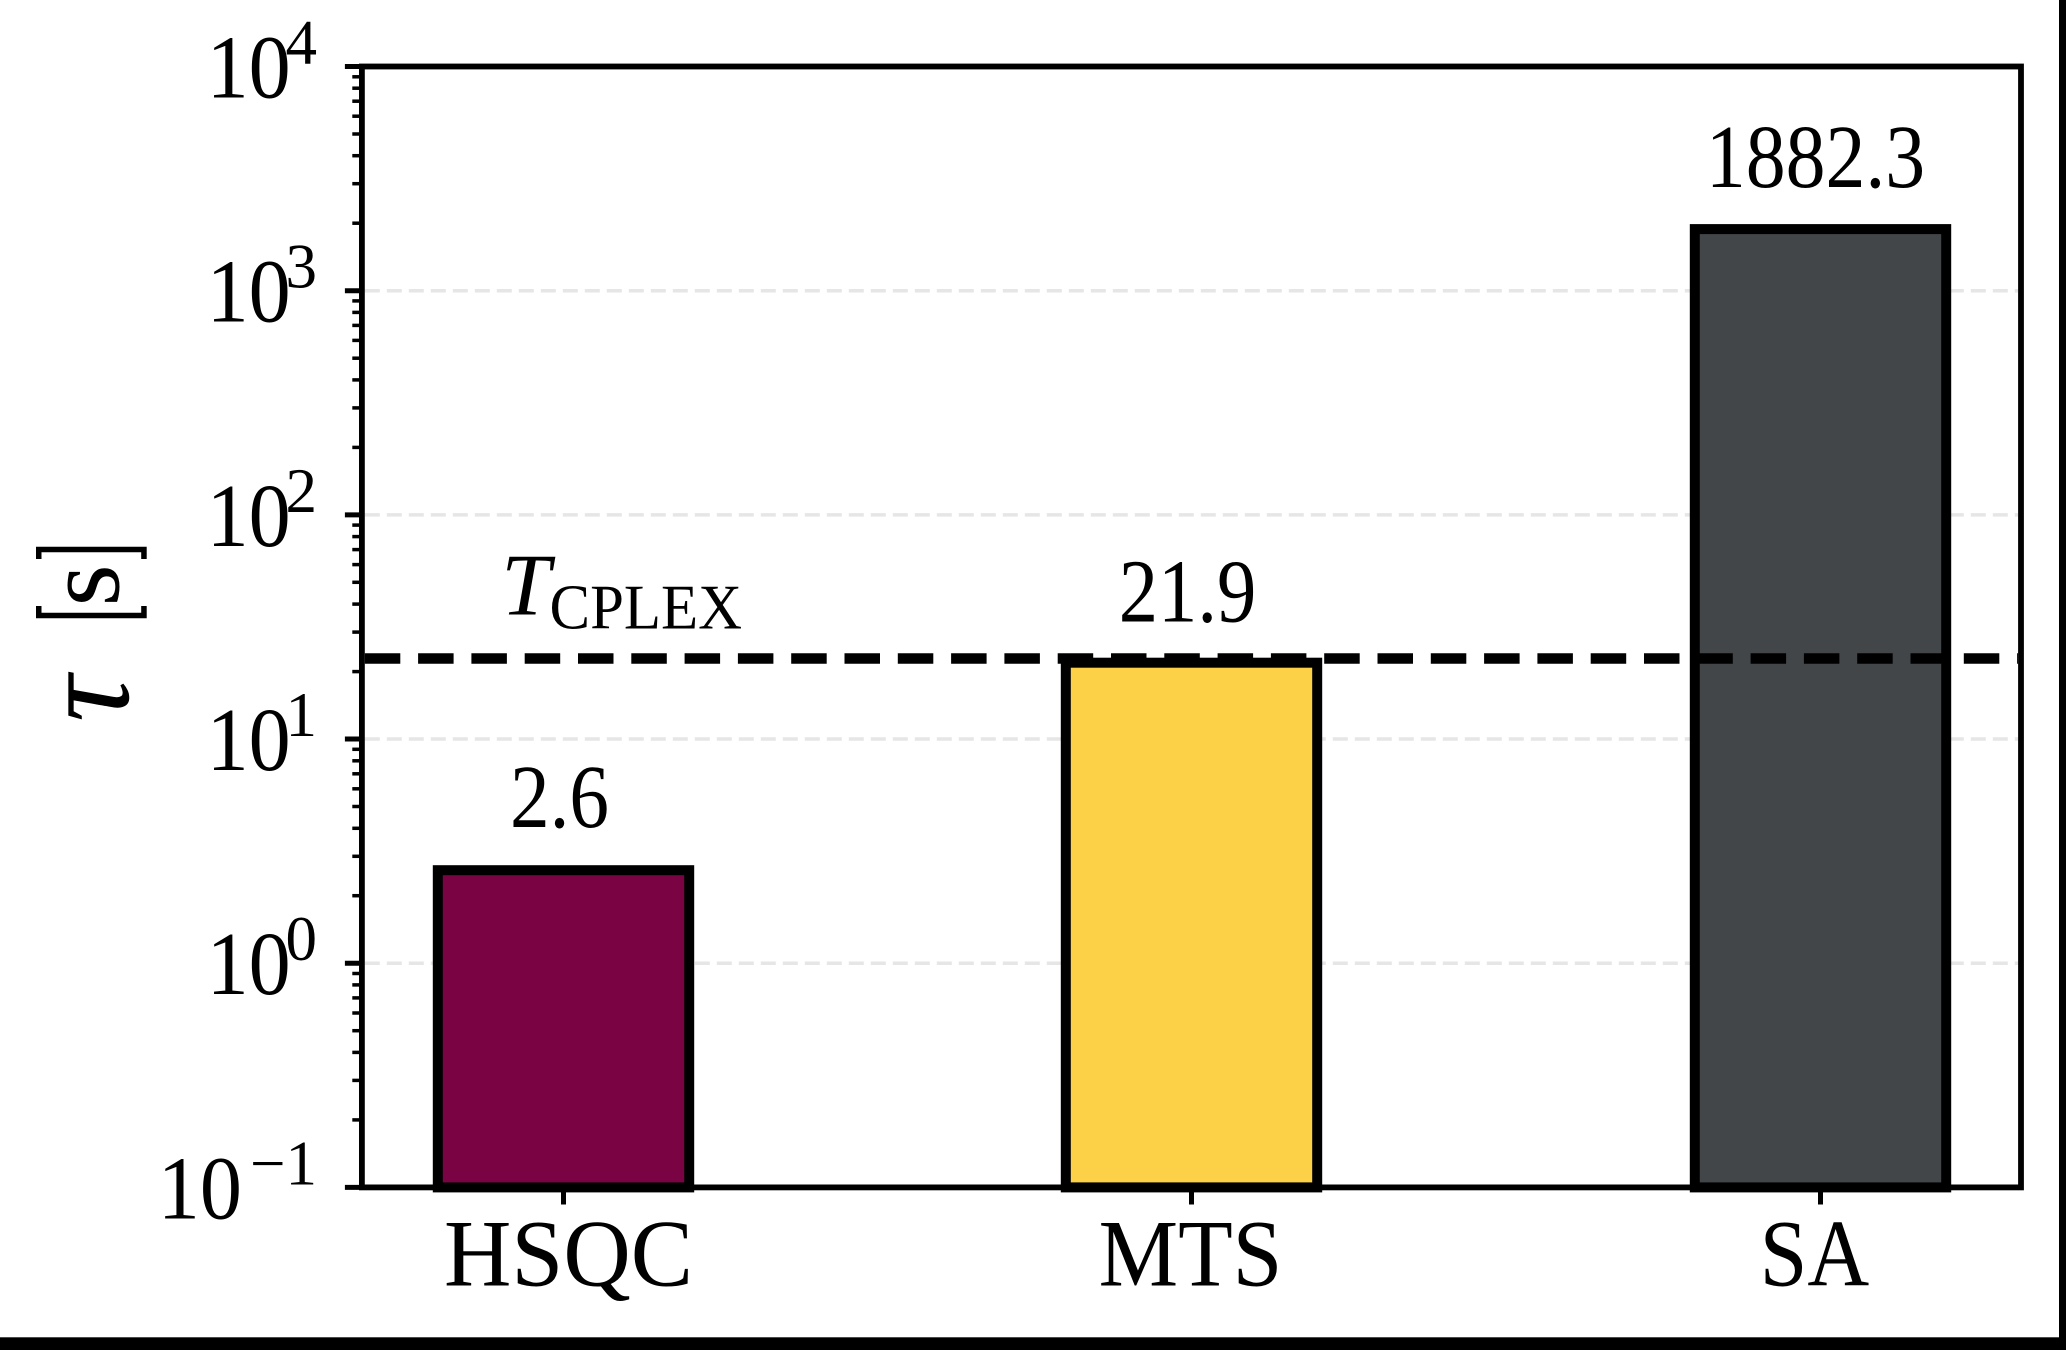 Image resolution: width=2066 pixels, height=1350 pixels. Describe the element at coordinates (302, 43) in the screenshot. I see `svg-text: 4` at that location.